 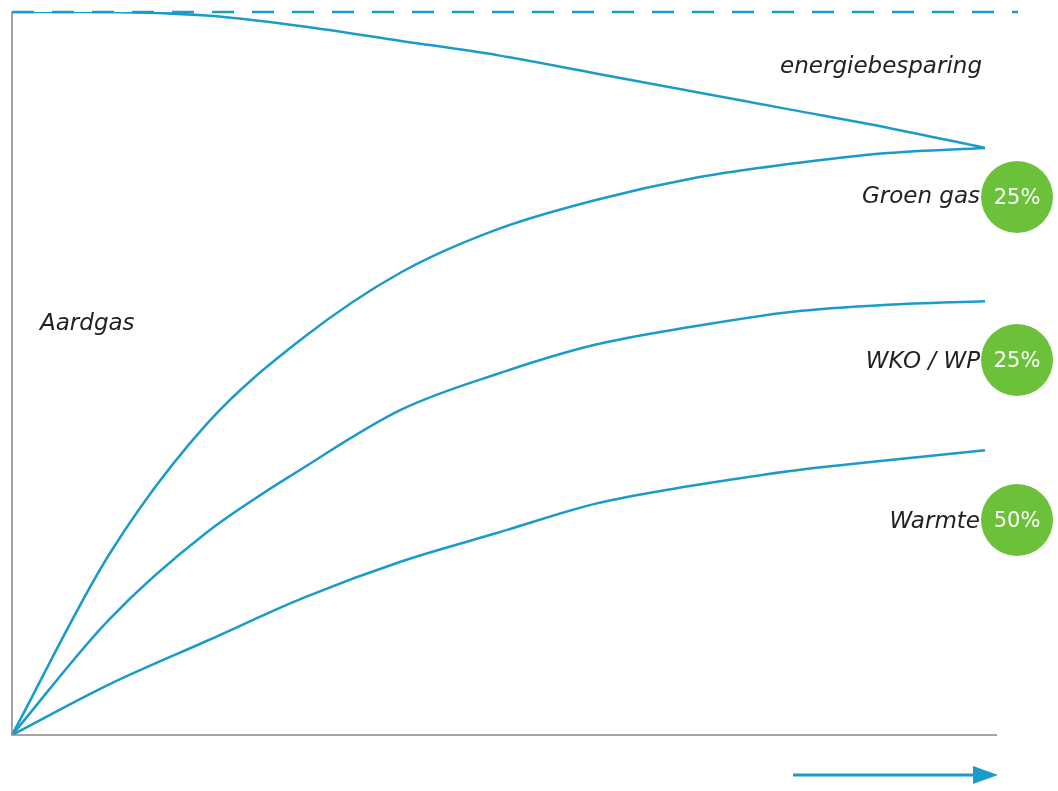 I want to click on annotation: Warmte, so click(x=934, y=520).